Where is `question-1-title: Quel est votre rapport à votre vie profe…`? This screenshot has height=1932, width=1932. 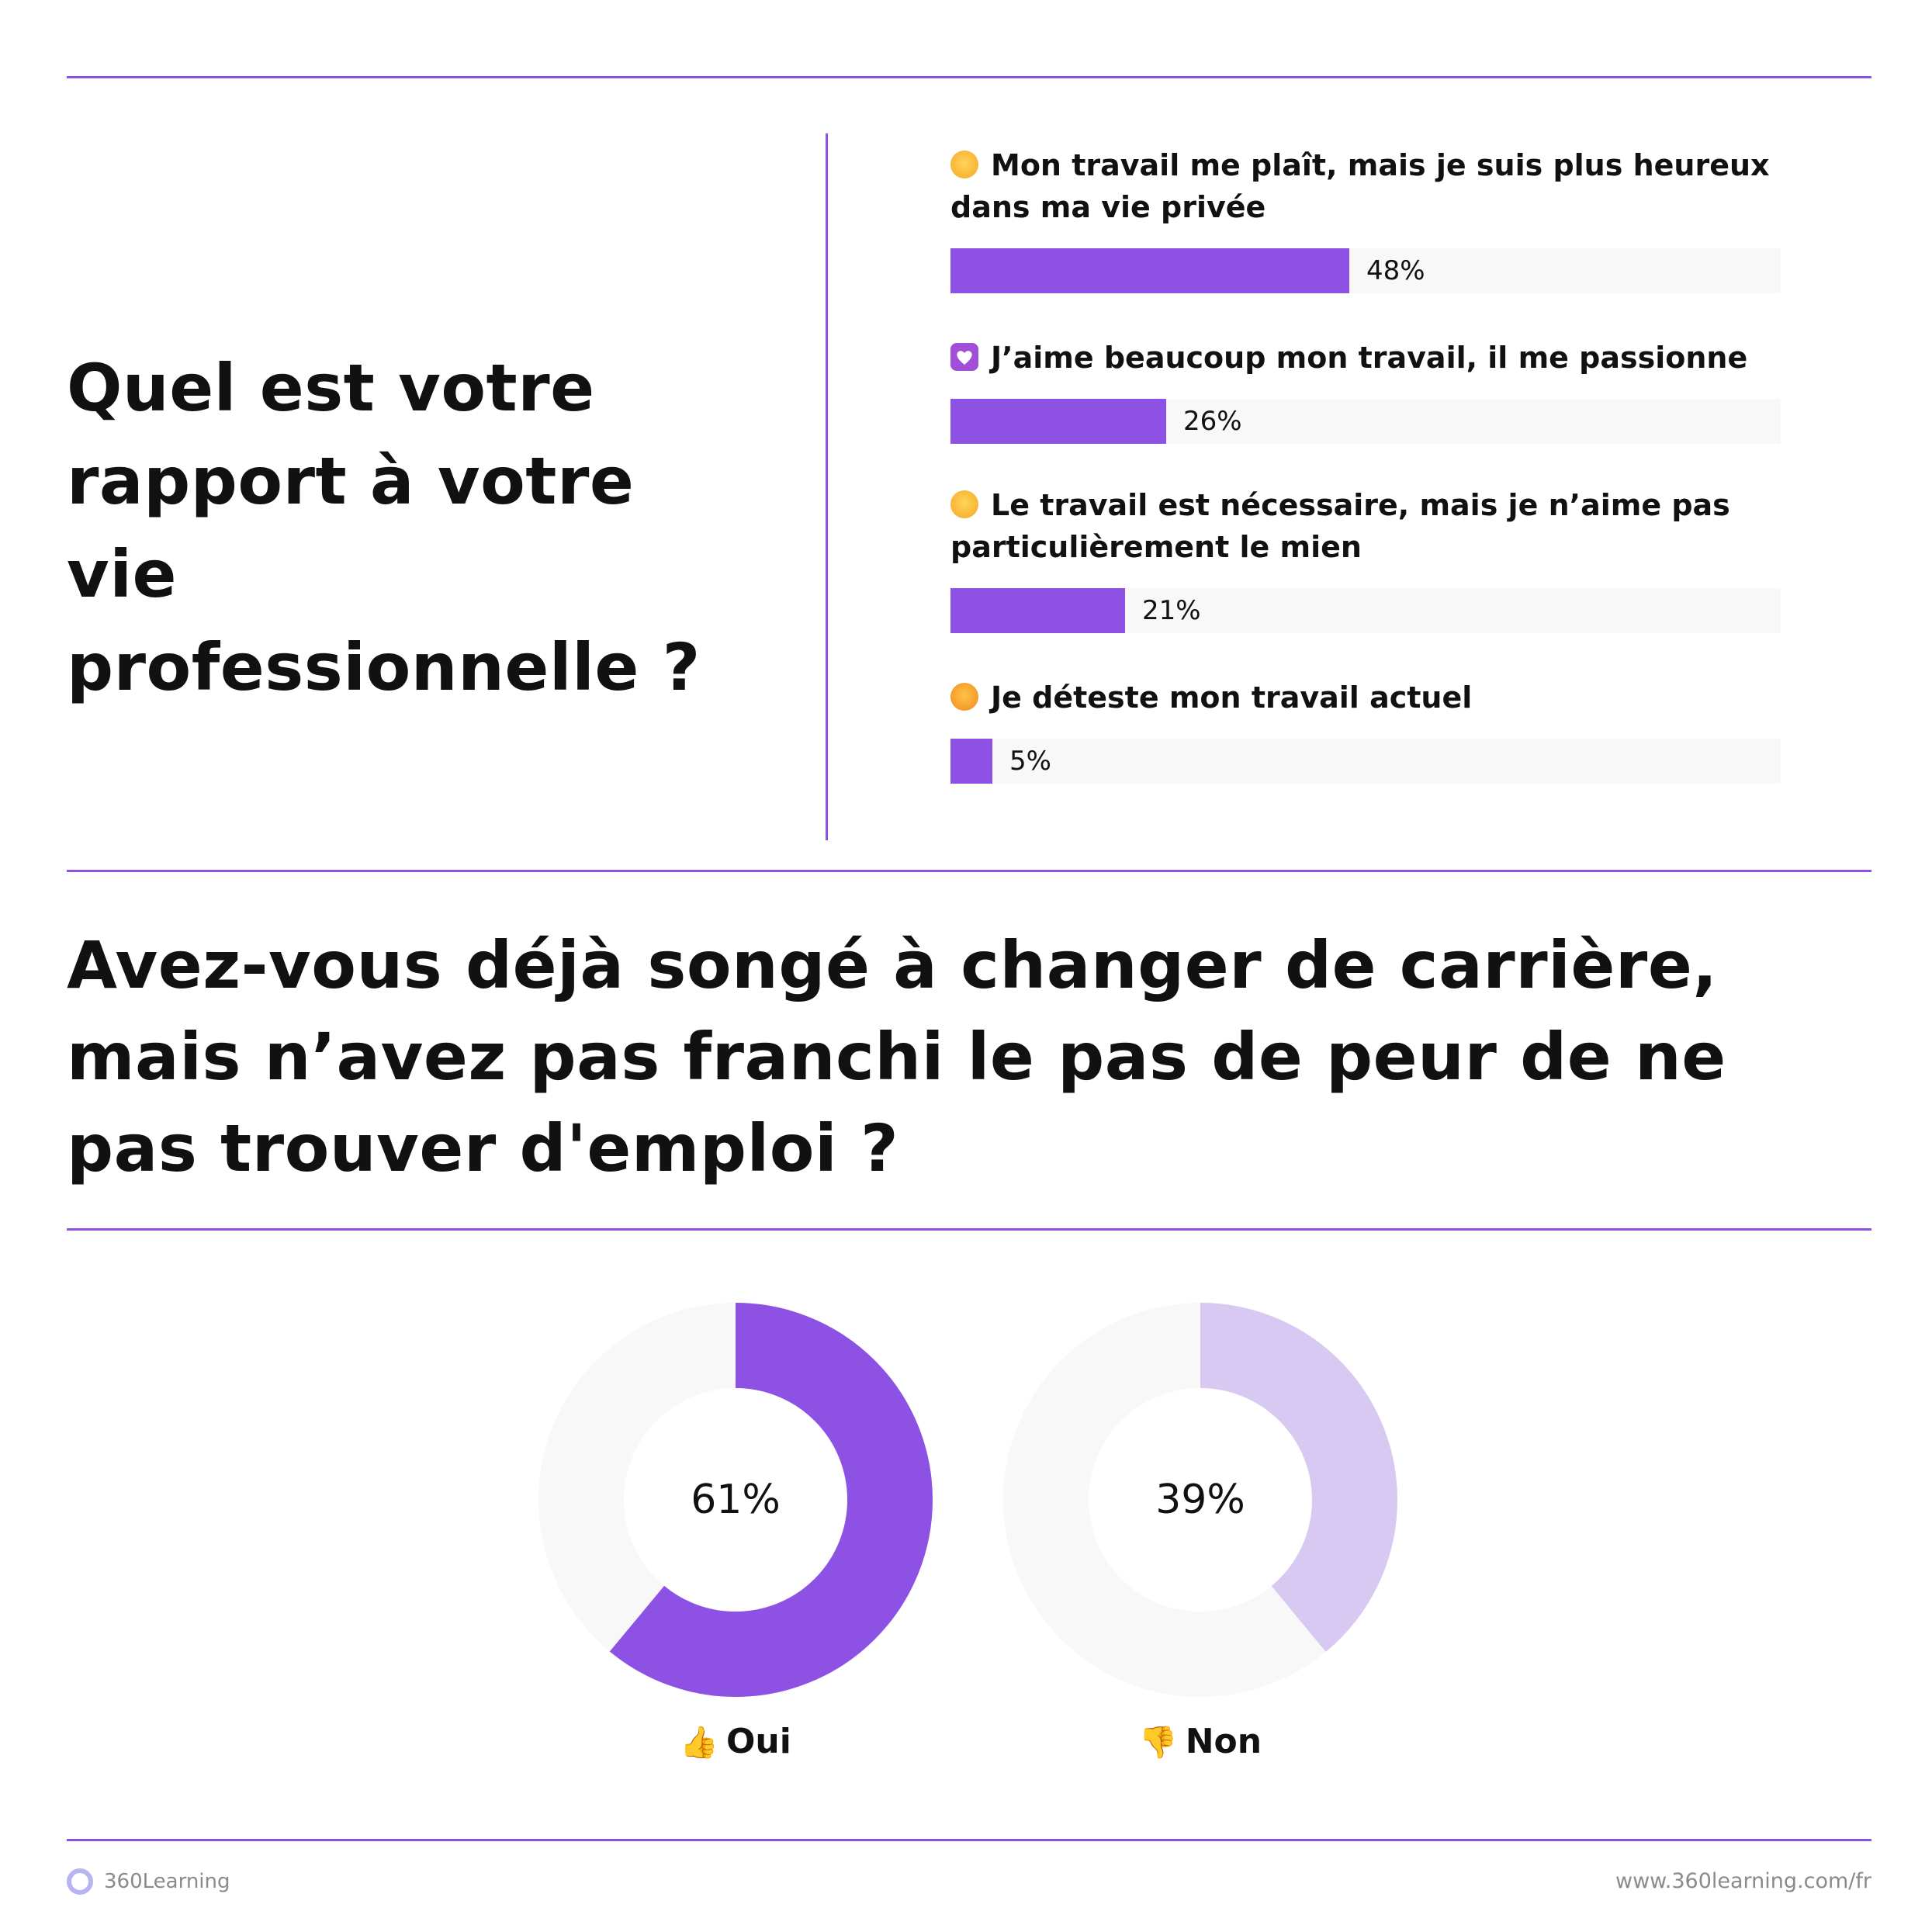 question-1-title: Quel est votre rapport à votre vie profe… is located at coordinates (384, 527).